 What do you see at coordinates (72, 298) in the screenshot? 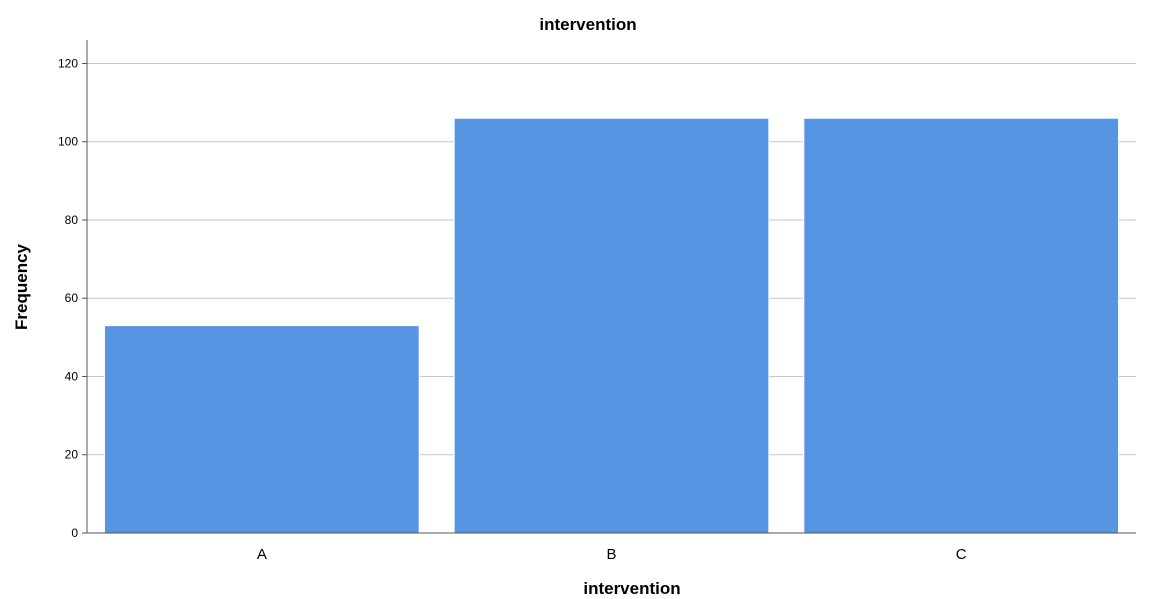
I see `y-tick-label: 60` at bounding box center [72, 298].